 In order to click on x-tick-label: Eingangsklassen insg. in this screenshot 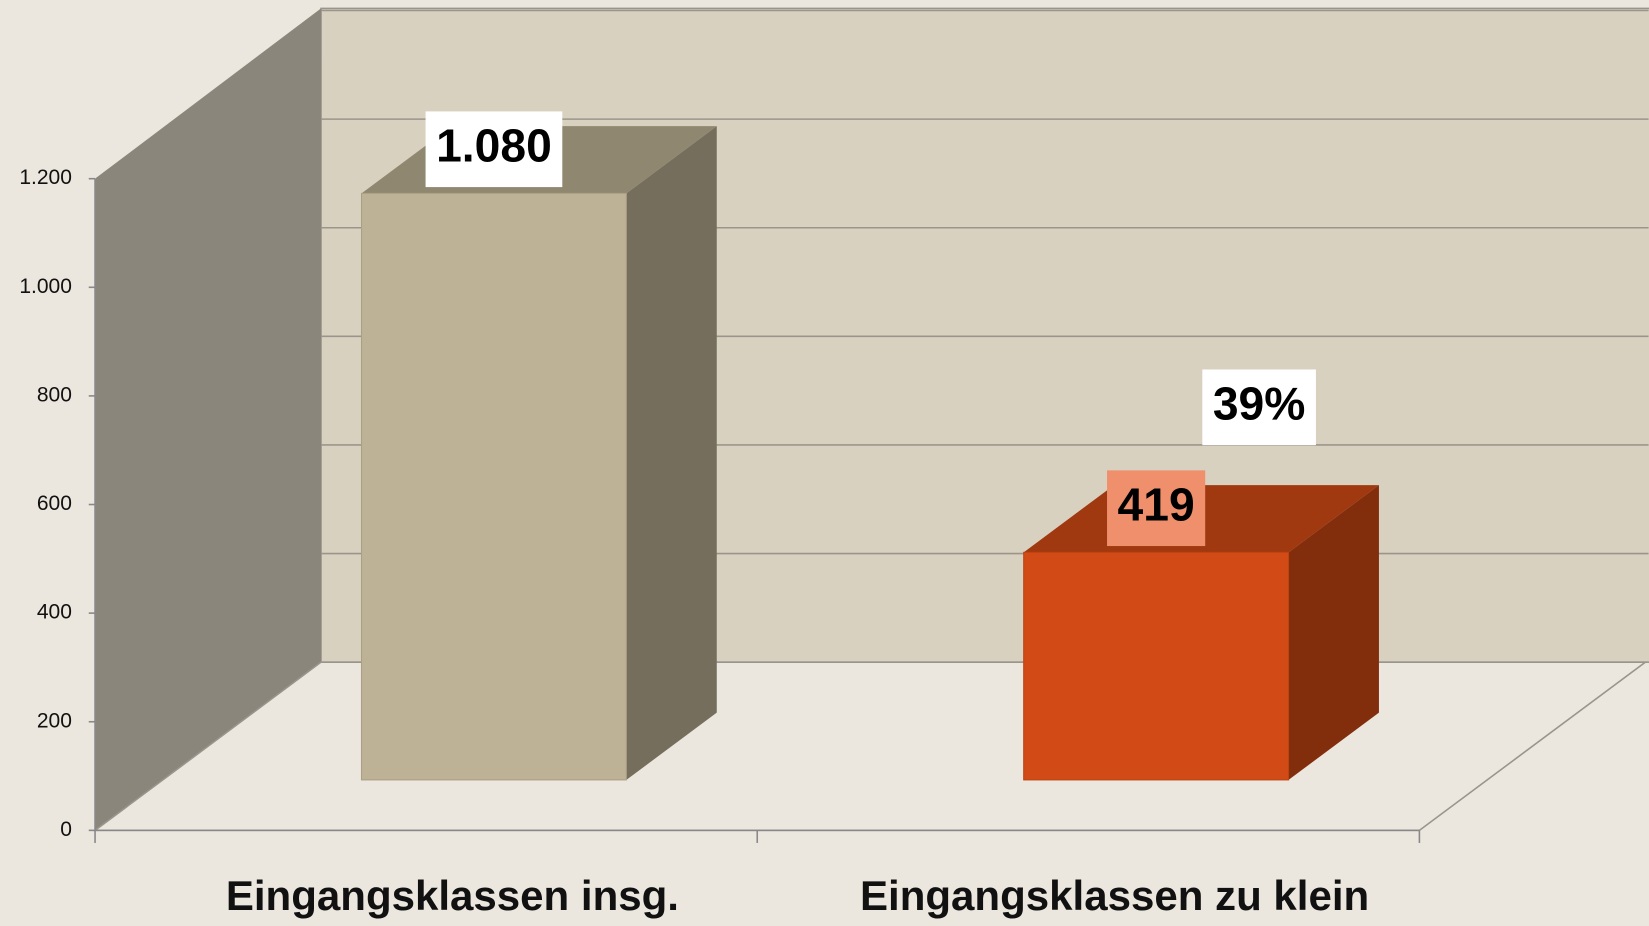, I will do `click(452, 895)`.